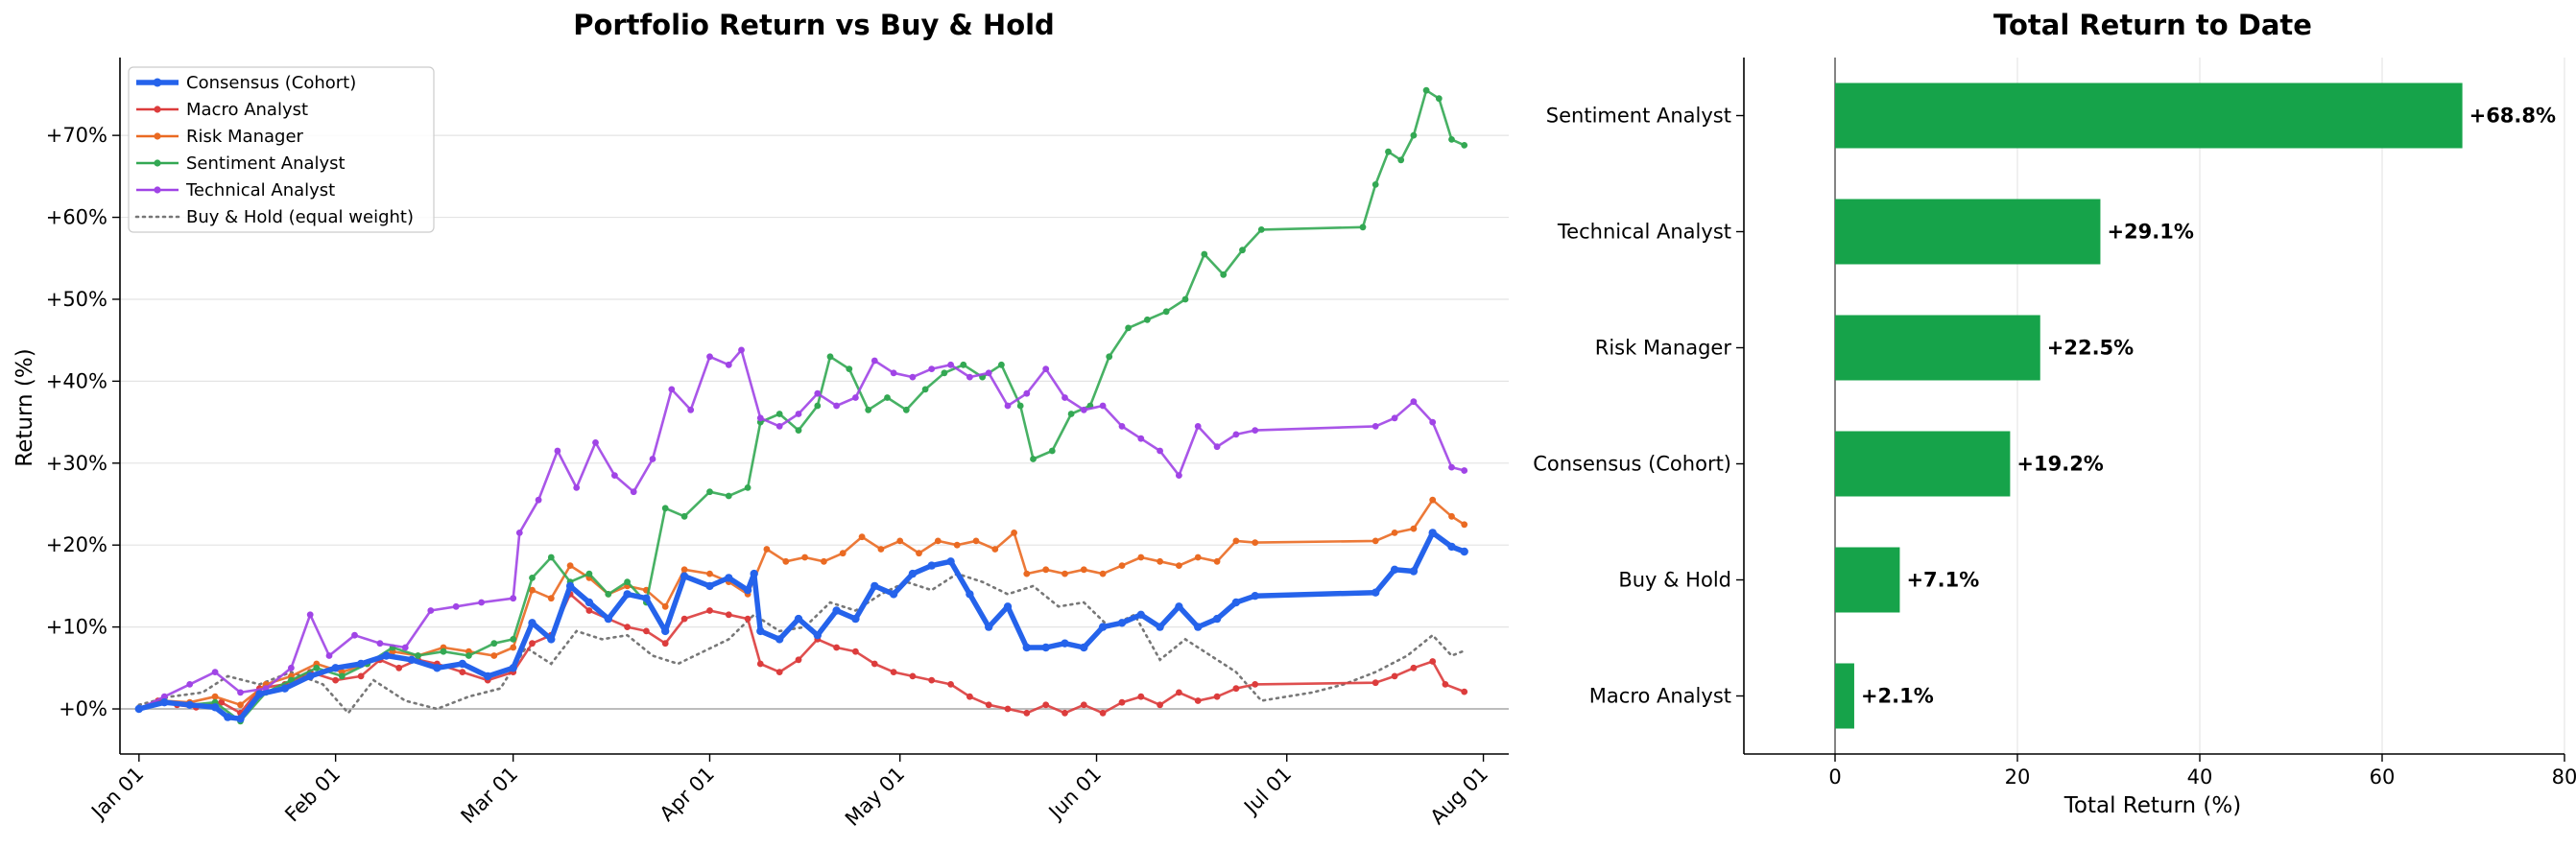  What do you see at coordinates (1674, 580) in the screenshot?
I see `y-category-label: Buy & Hold` at bounding box center [1674, 580].